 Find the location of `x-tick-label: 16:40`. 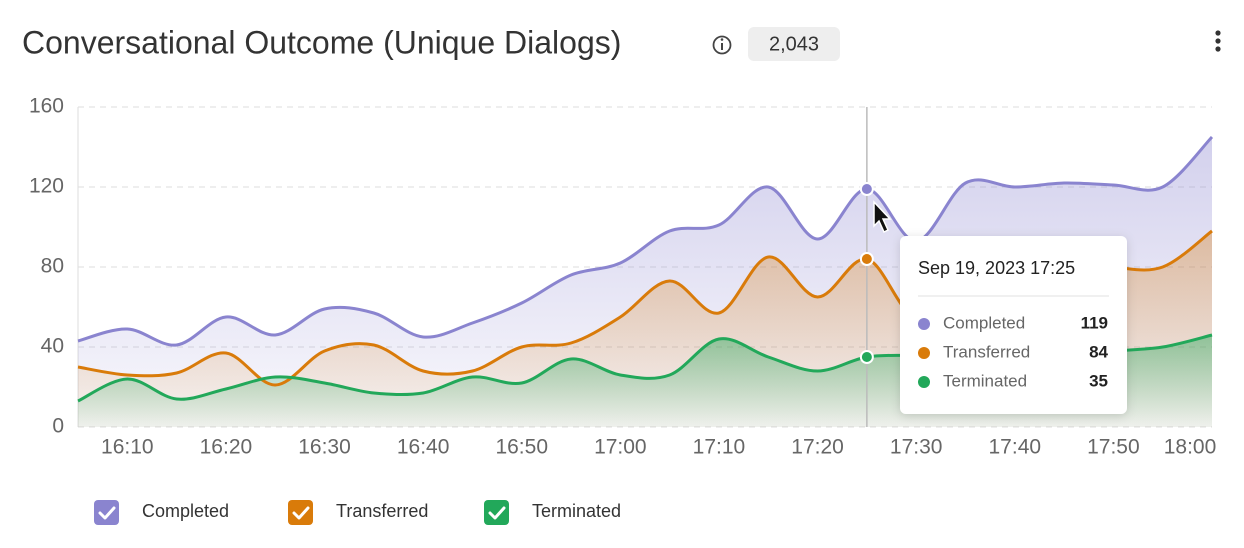

x-tick-label: 16:40 is located at coordinates (423, 447).